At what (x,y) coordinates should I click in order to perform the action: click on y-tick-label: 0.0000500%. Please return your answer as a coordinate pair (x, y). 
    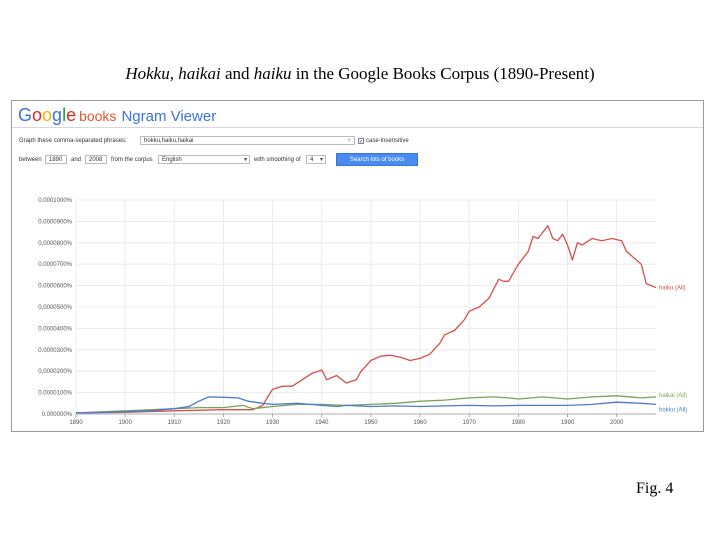
    Looking at the image, I should click on (55, 308).